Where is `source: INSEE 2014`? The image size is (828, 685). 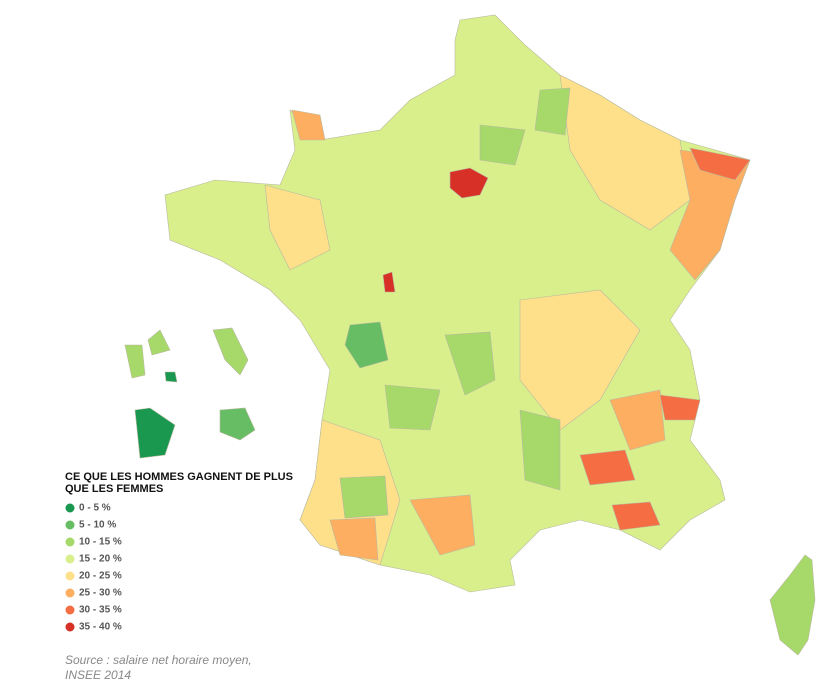 source: INSEE 2014 is located at coordinates (98, 675).